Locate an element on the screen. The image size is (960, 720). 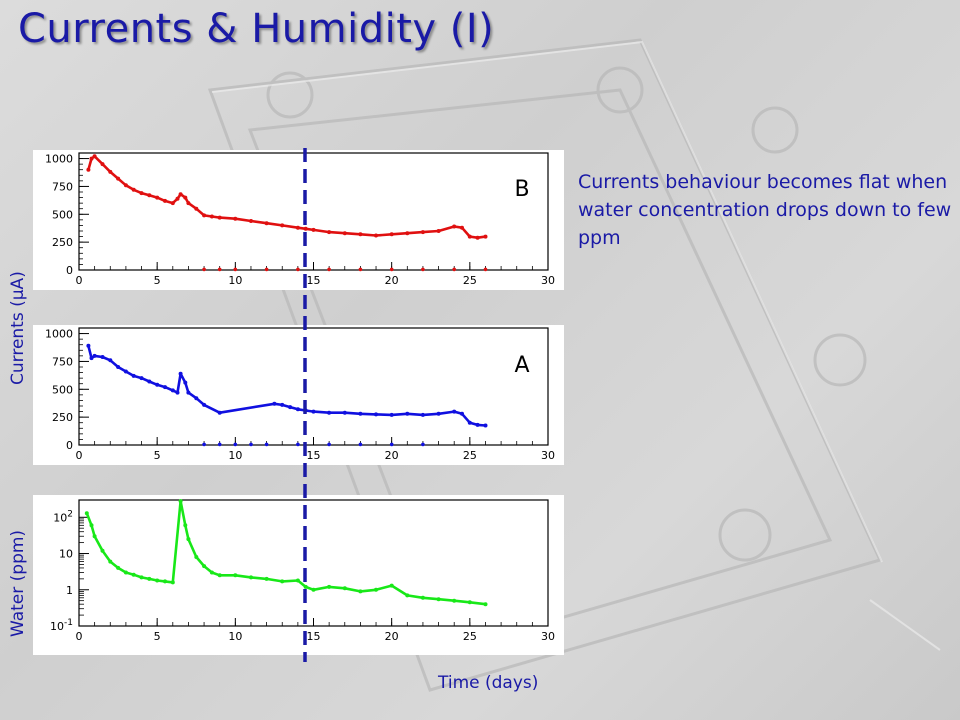
slide-title: Currents & Humidity (I) is located at coordinates (256, 29).